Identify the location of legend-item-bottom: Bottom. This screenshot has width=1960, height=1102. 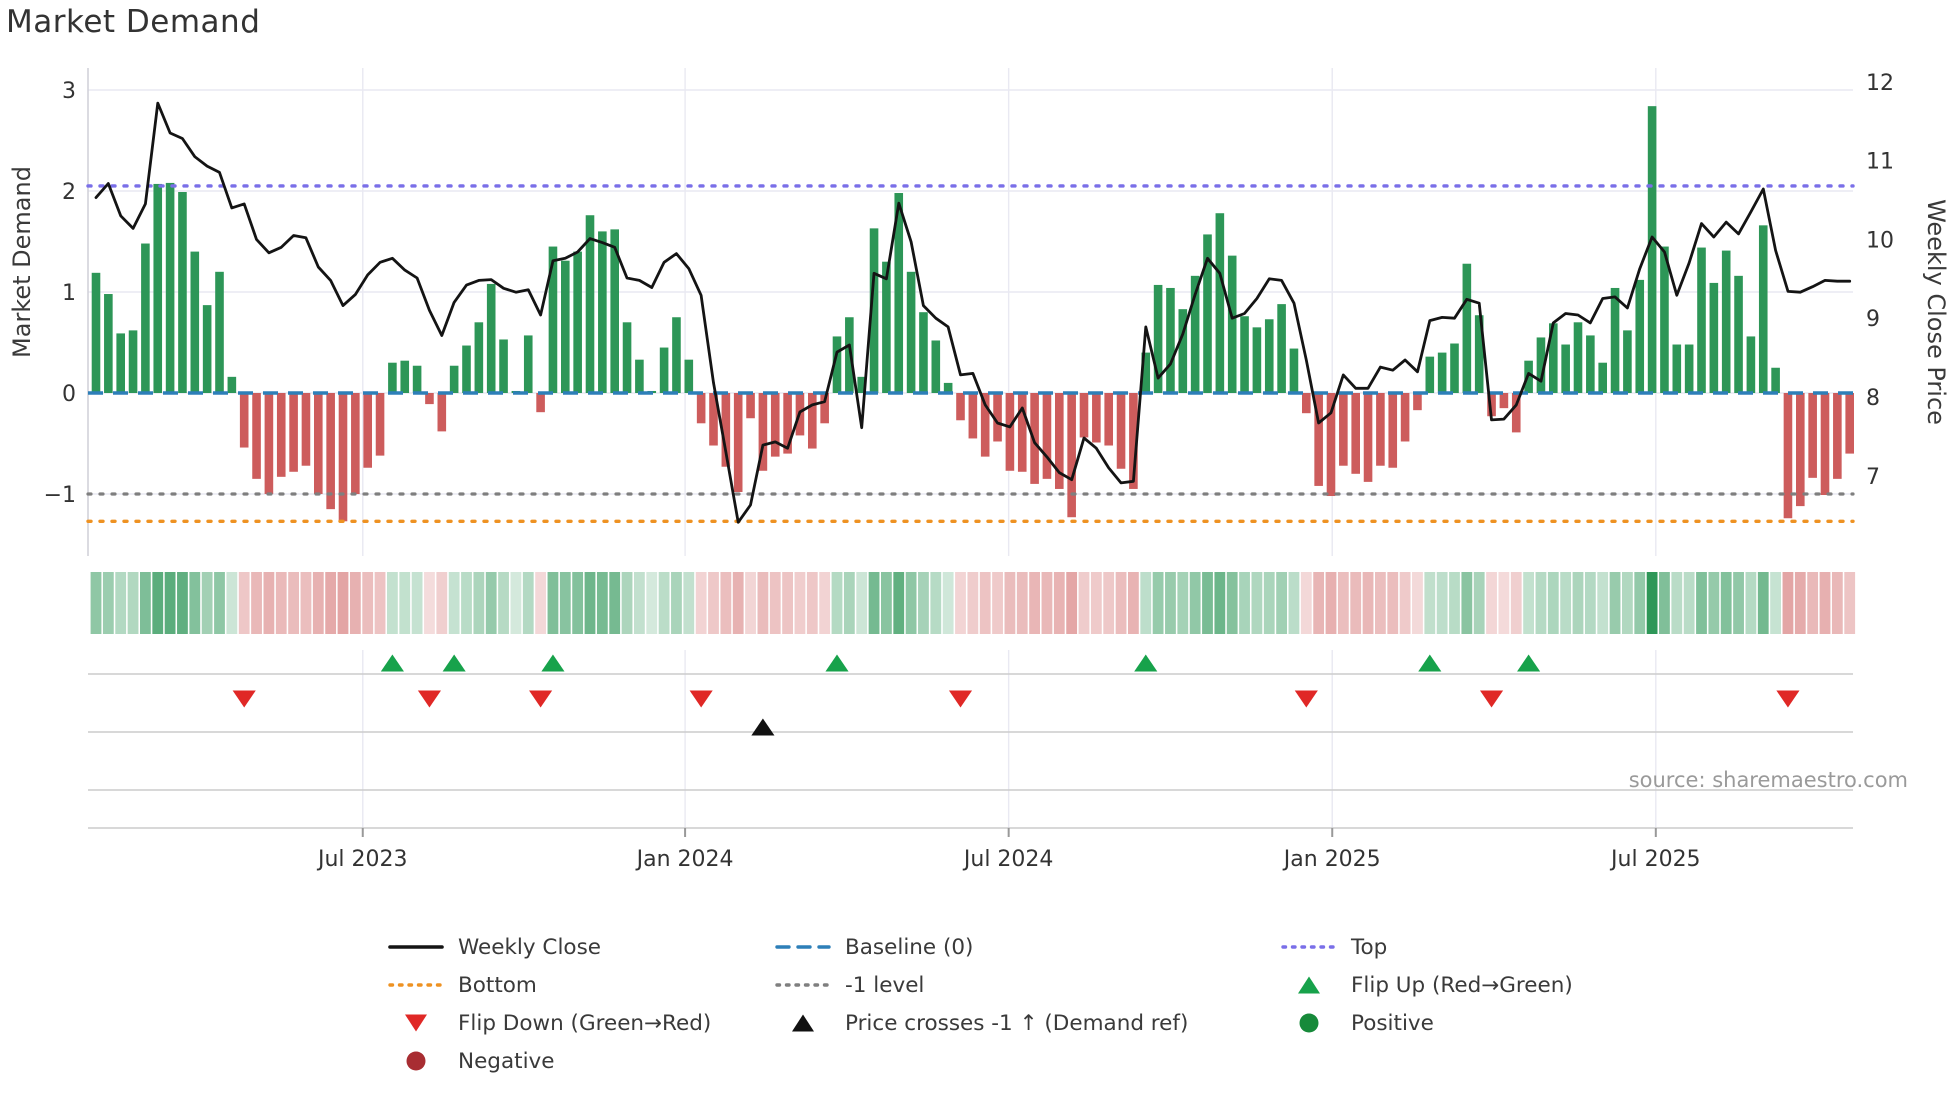
(549, 985).